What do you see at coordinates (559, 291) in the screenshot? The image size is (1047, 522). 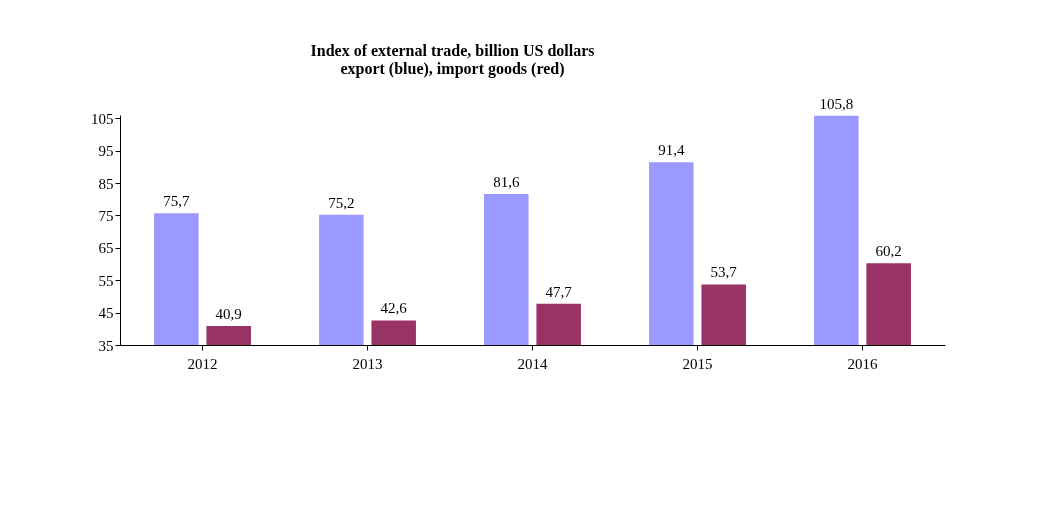 I see `data-label: 47,7` at bounding box center [559, 291].